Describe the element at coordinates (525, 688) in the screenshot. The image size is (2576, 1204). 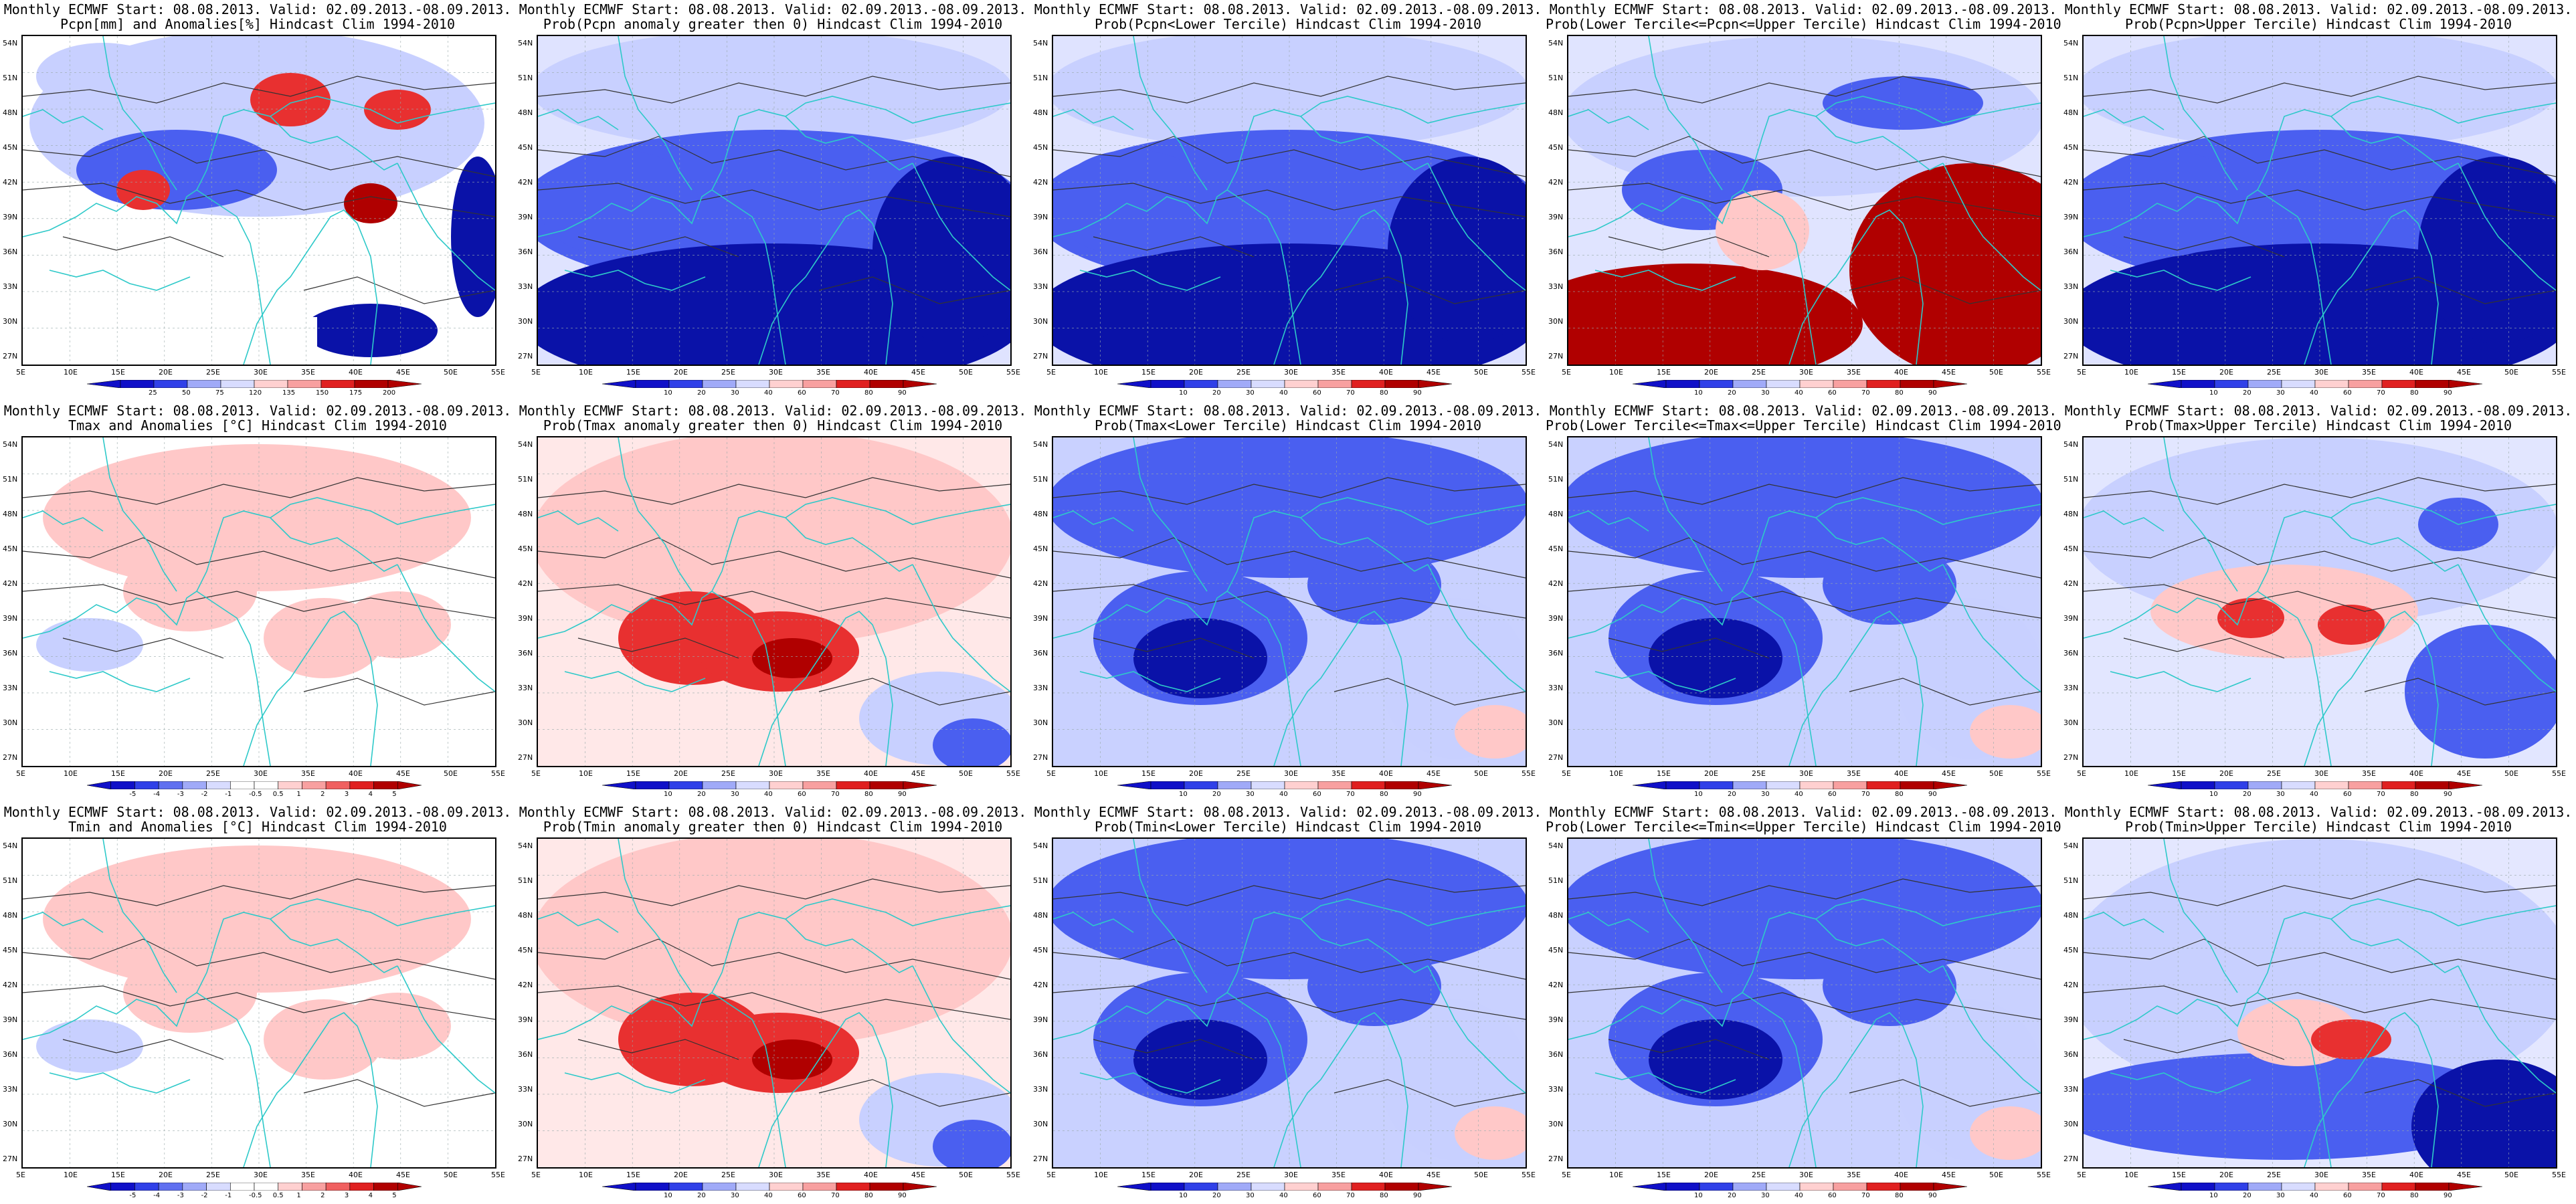
I see `latitude-label: 33N` at that location.